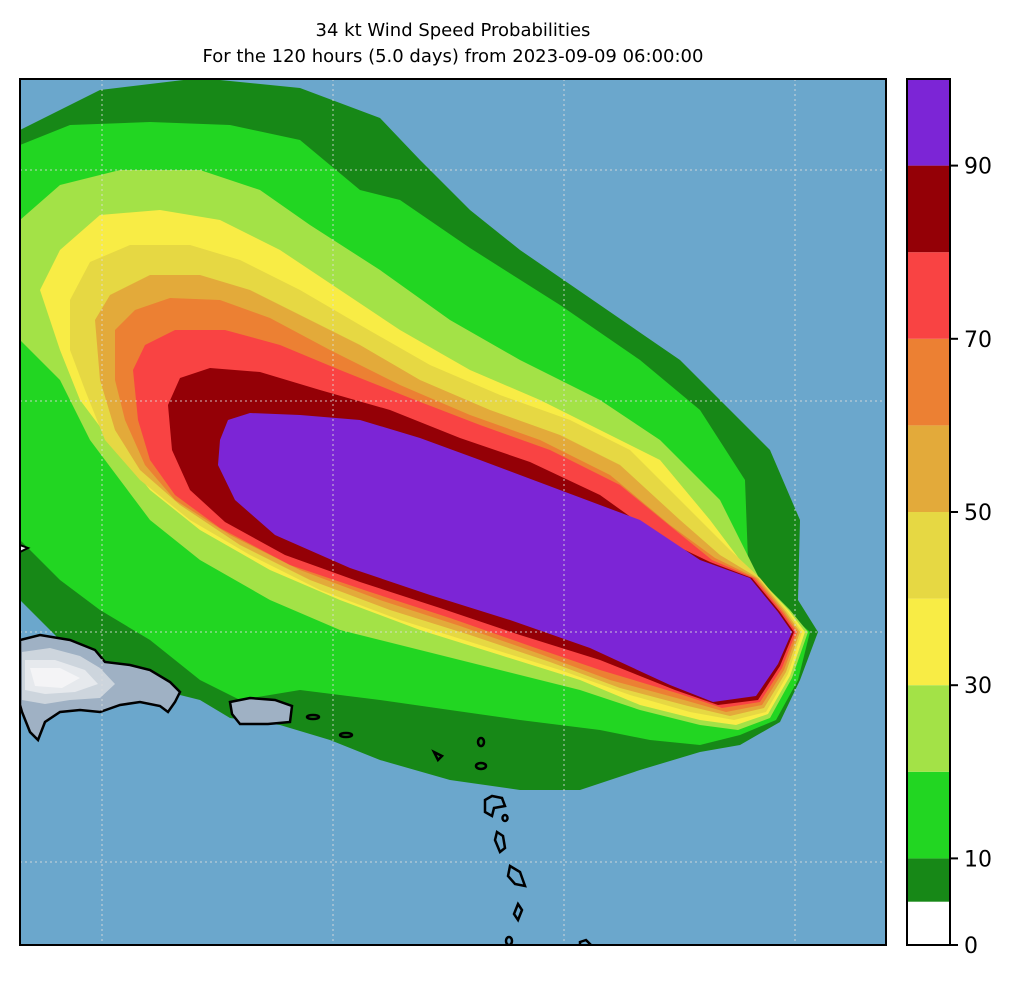 Image resolution: width=1024 pixels, height=984 pixels. What do you see at coordinates (978, 340) in the screenshot?
I see `colorbar-tick-label: 70` at bounding box center [978, 340].